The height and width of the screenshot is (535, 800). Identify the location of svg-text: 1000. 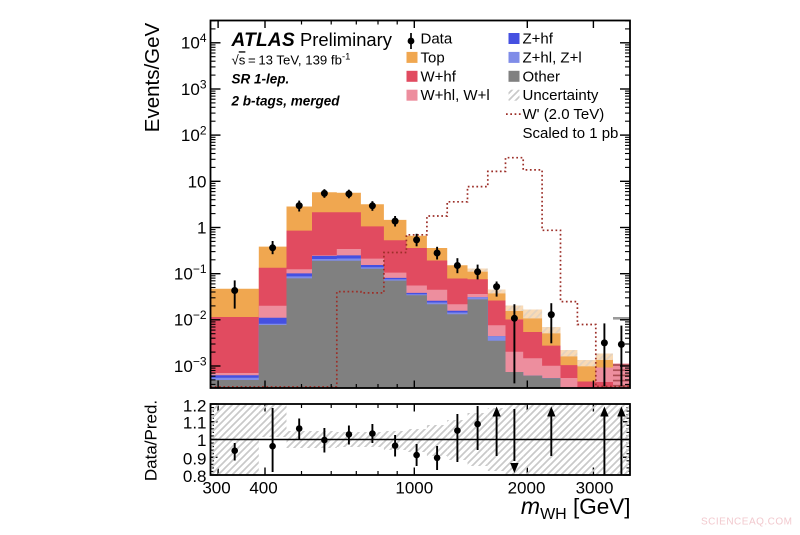
(414, 488).